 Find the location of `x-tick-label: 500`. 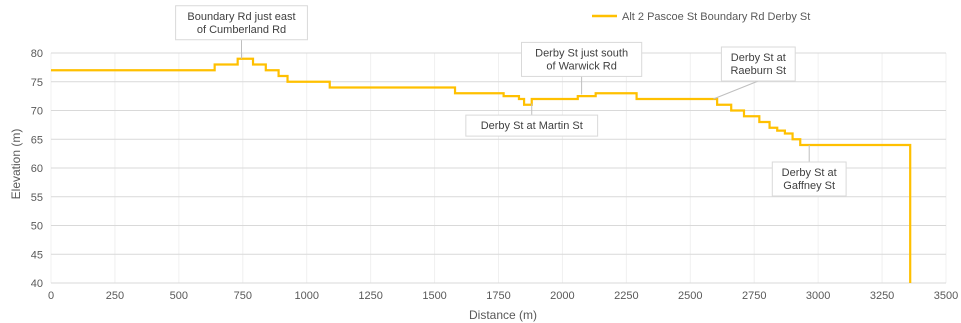

x-tick-label: 500 is located at coordinates (179, 296).